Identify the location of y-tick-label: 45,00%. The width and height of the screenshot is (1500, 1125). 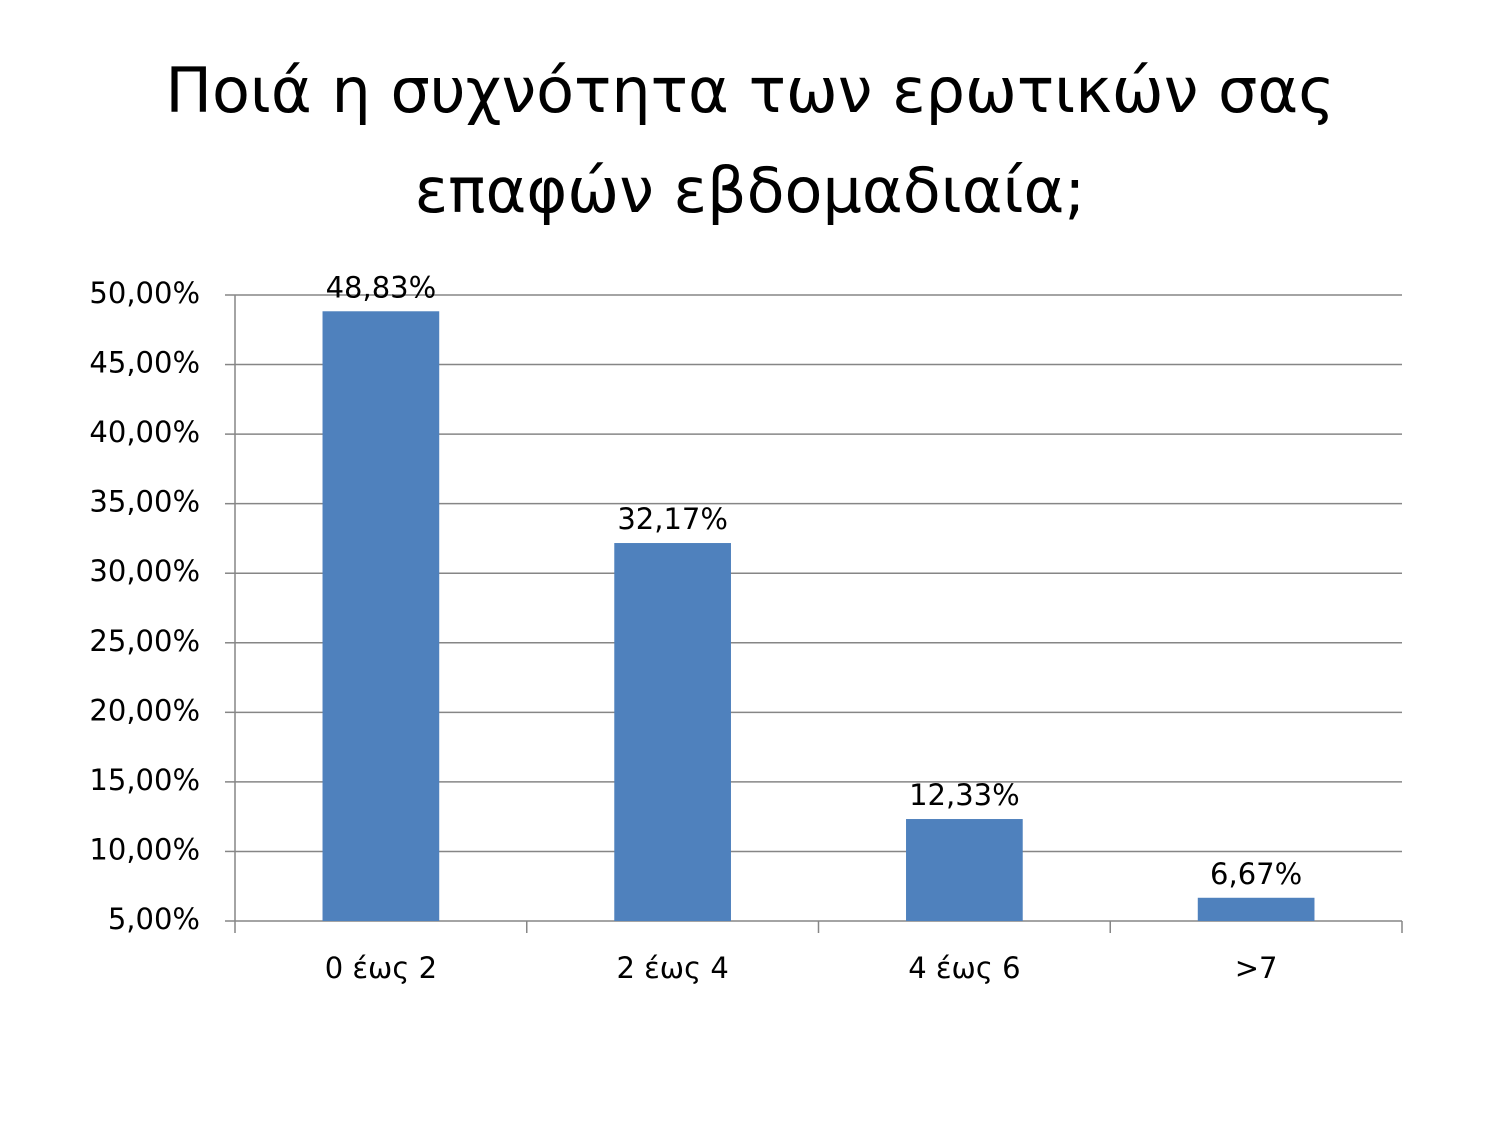
(144, 363).